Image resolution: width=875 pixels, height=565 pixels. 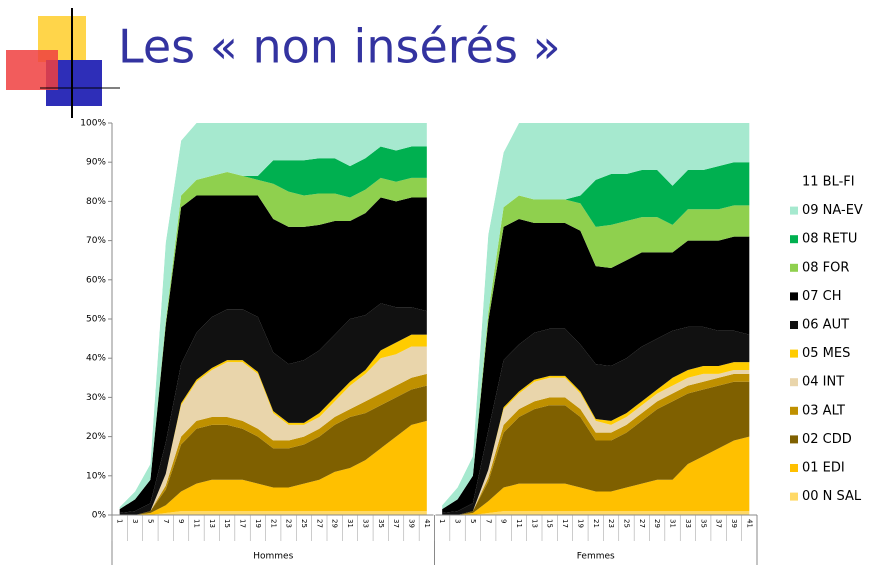 What do you see at coordinates (823, 410) in the screenshot?
I see `legend-label: 03 ALT` at bounding box center [823, 410].